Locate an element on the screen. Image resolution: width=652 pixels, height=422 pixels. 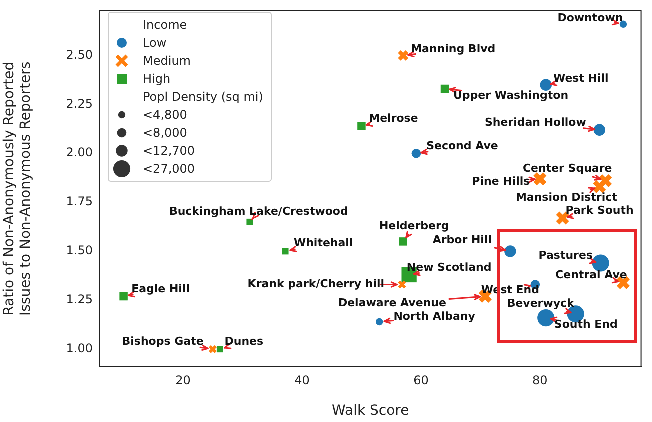
y-axis-title: Ratio of Non-Anonymously Reported Issues to Non-Anonymous Reporters is located at coordinates (18, 189).